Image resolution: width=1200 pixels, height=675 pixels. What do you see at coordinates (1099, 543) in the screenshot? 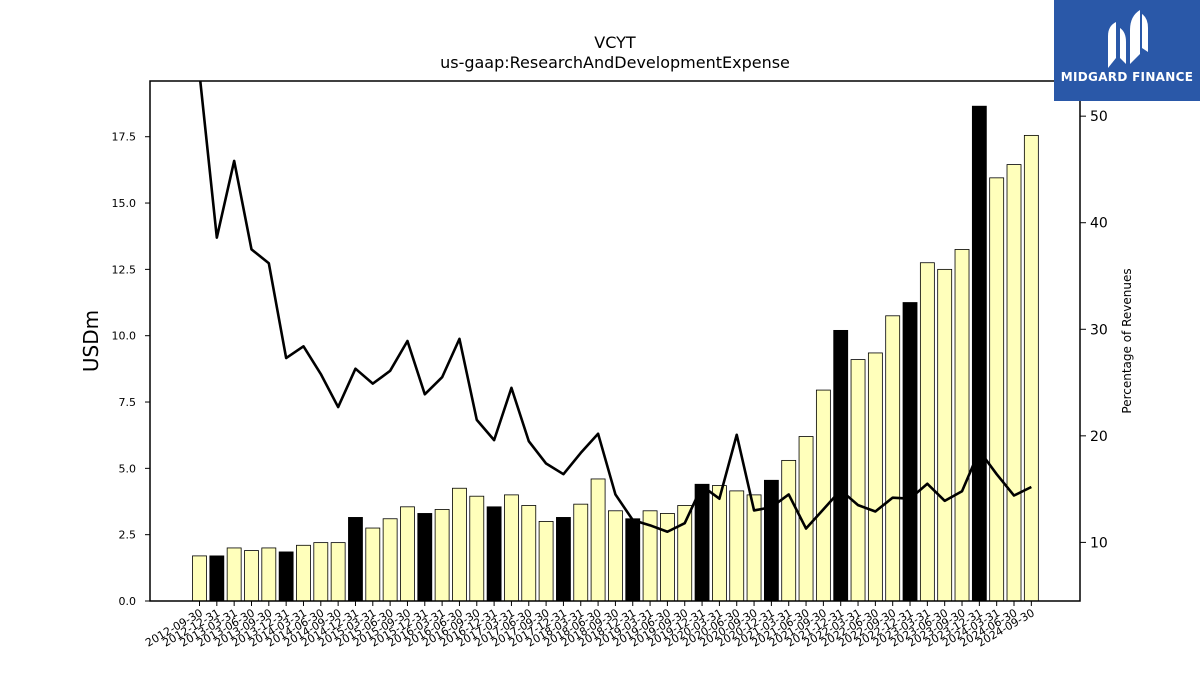
I see `y2-tick-label: 10` at bounding box center [1099, 543].